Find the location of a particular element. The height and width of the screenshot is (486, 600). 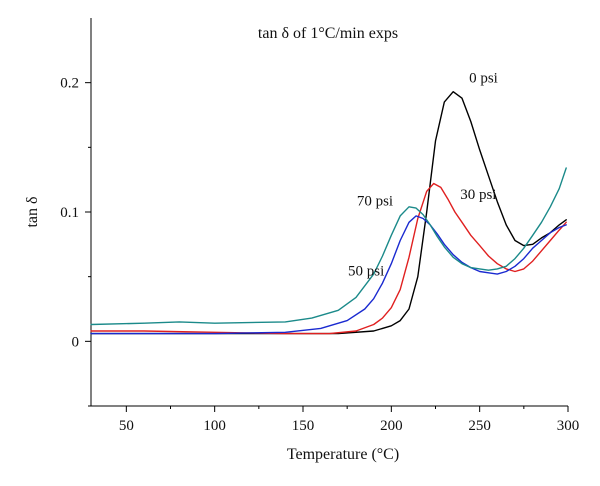

series-label: 50 psi is located at coordinates (366, 271).